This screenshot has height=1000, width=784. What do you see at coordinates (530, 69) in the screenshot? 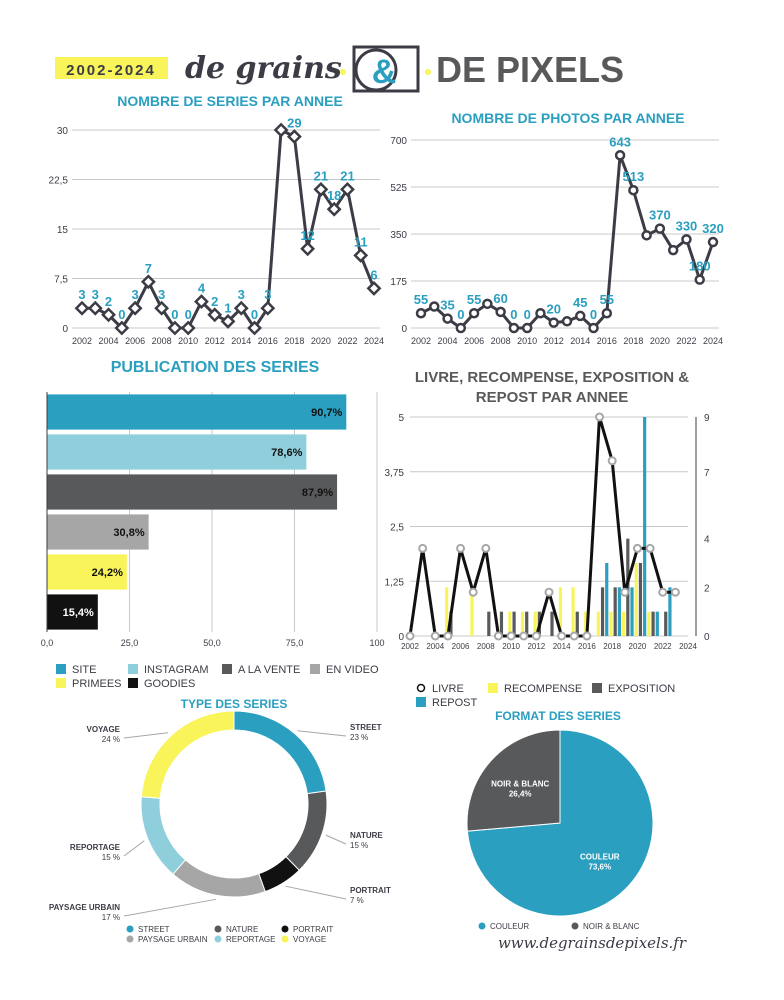
I see `brand-right: DE PIXELS` at bounding box center [530, 69].